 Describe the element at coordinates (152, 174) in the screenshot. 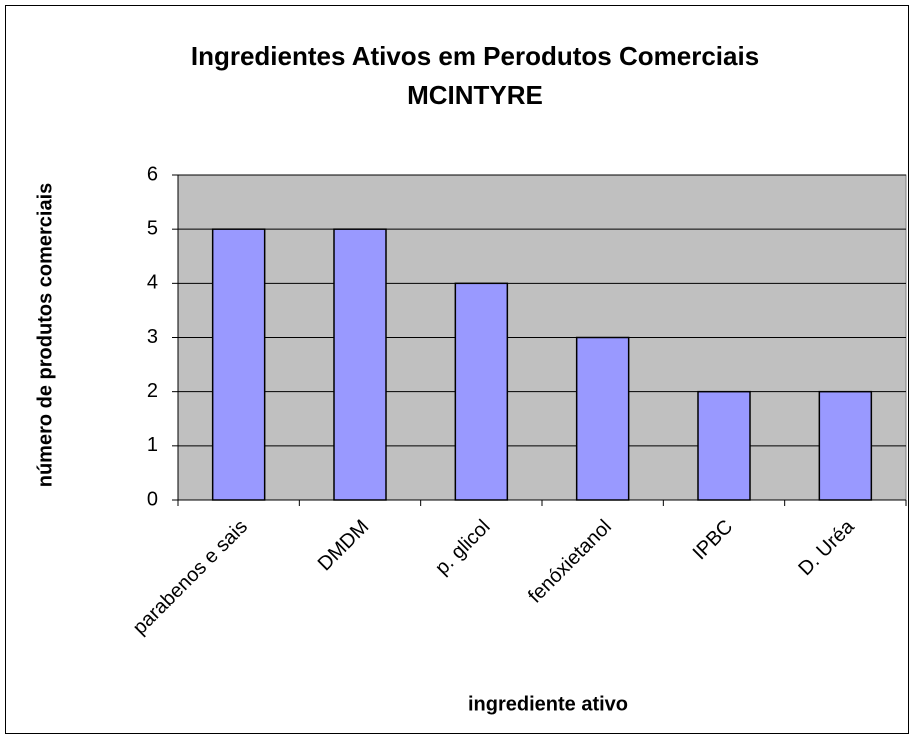

I see `y-tick-label: 6` at that location.